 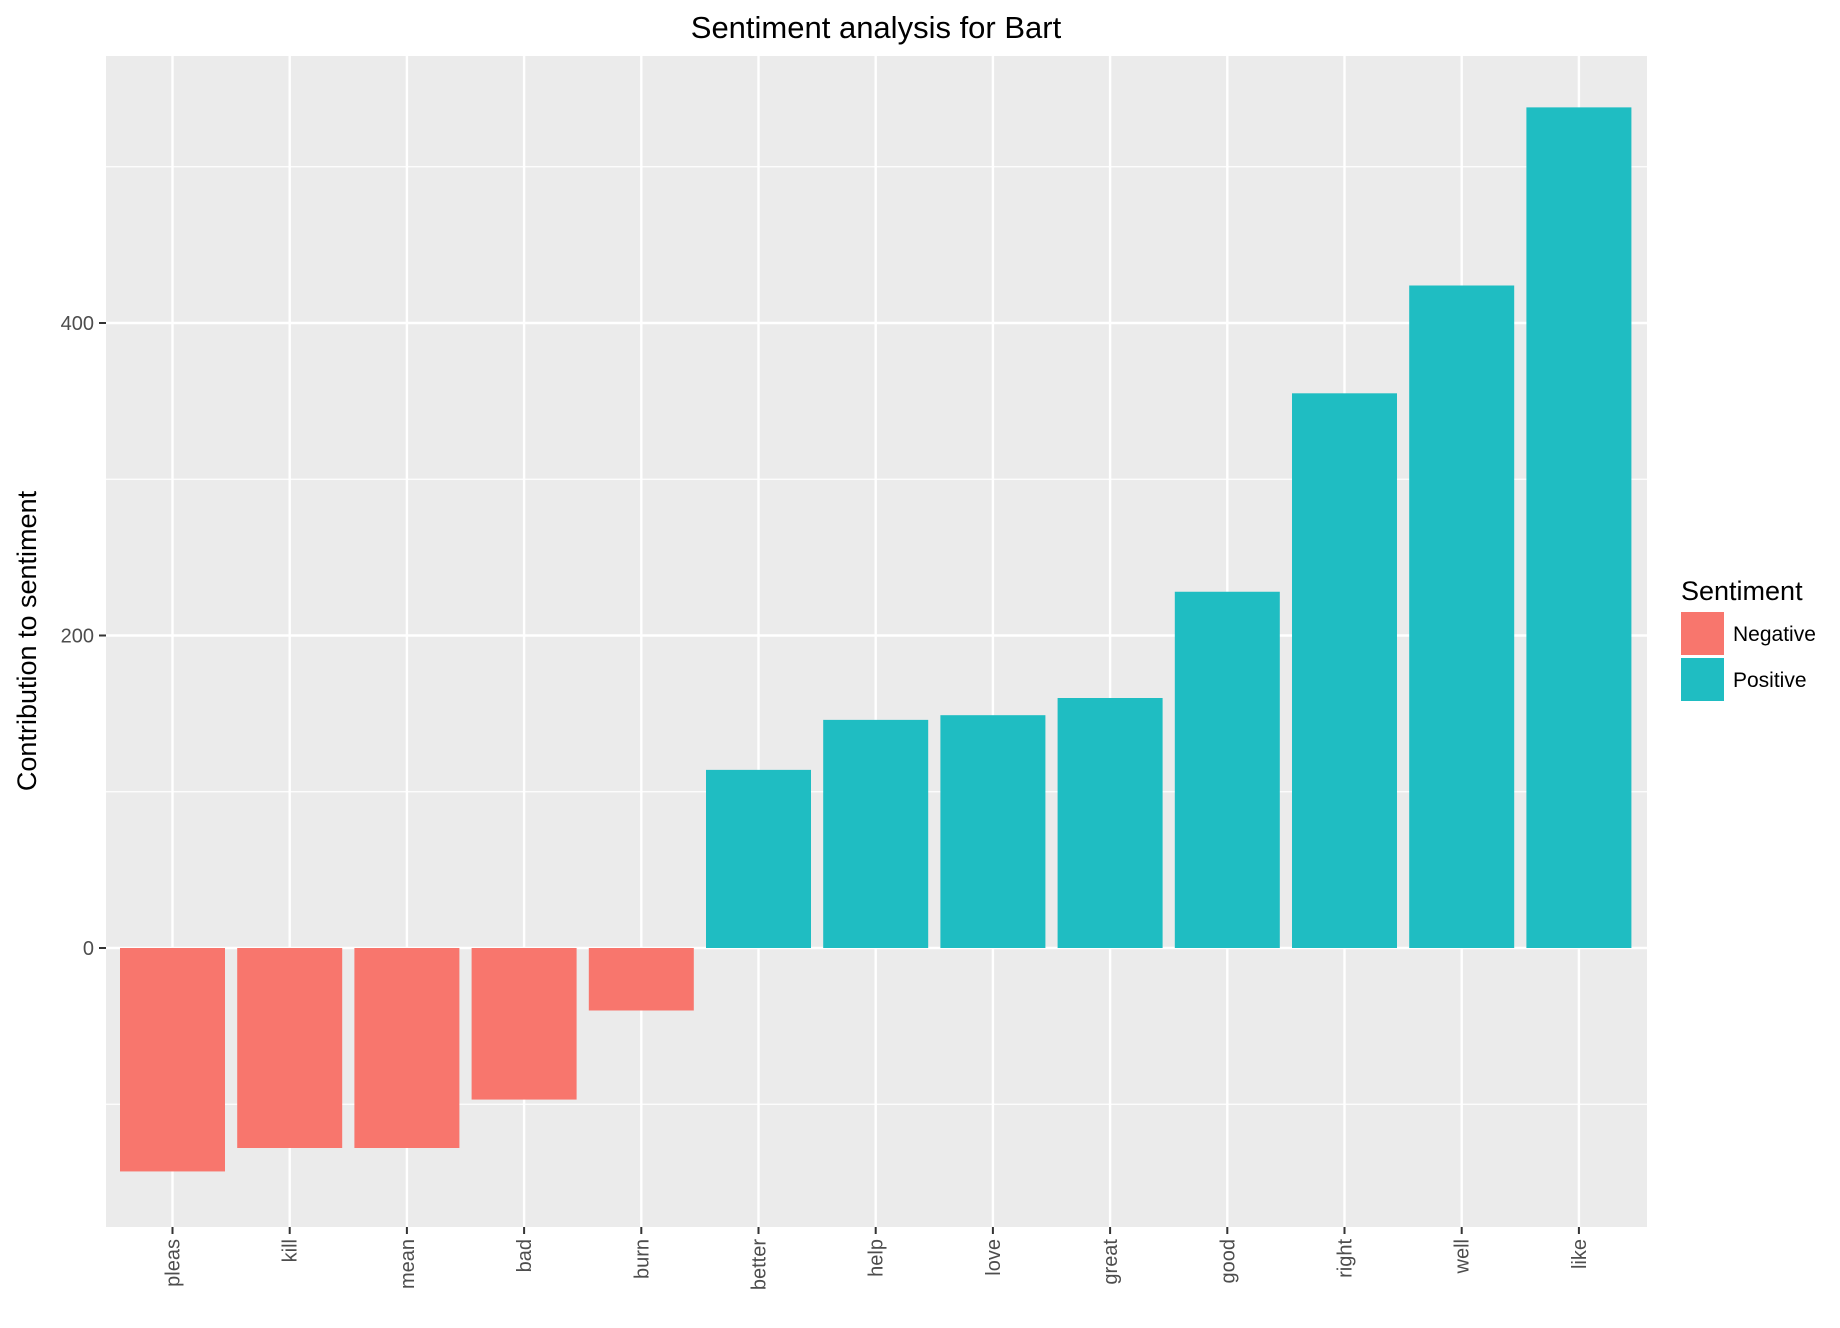 I want to click on y-axis-title: Contribution to sentiment, so click(x=27, y=640).